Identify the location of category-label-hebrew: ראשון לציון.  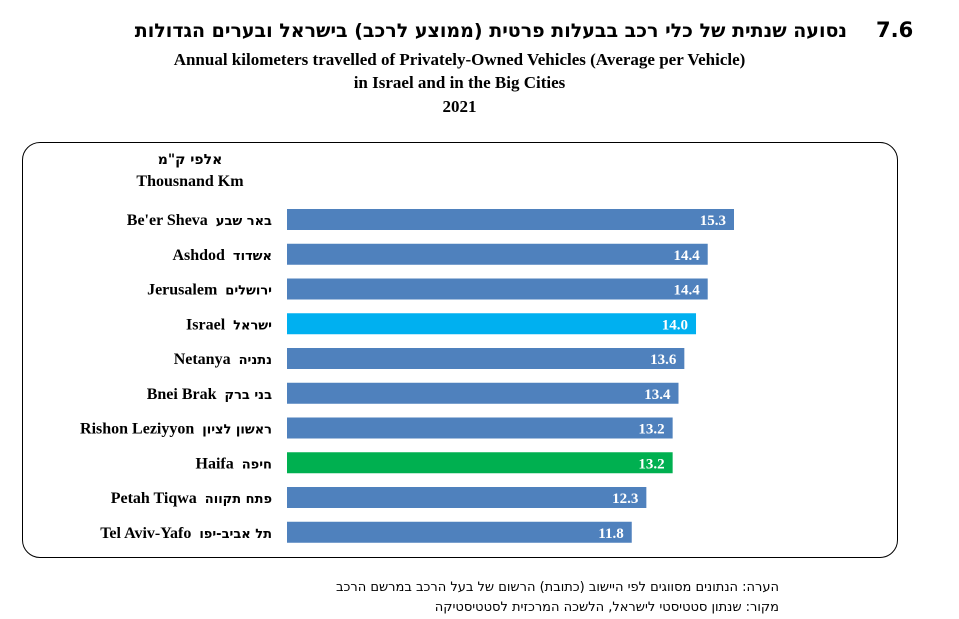
(237, 430).